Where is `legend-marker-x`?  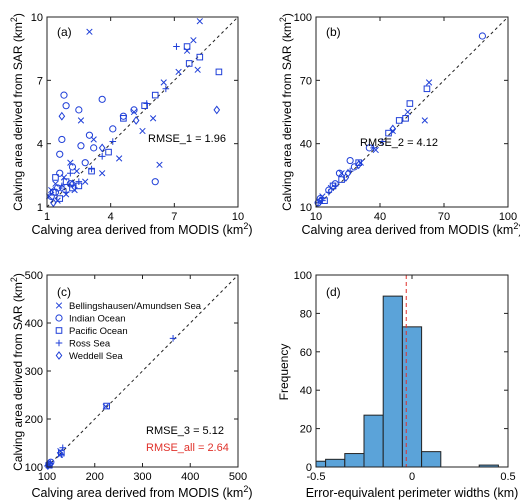 legend-marker-x is located at coordinates (59, 305).